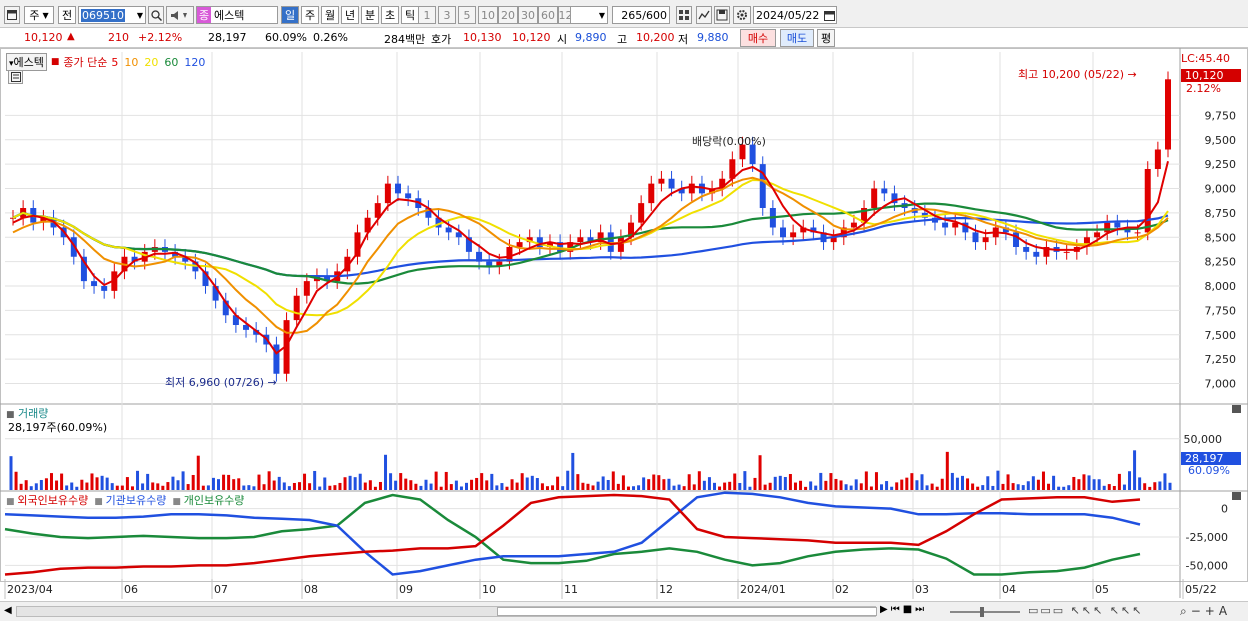 The height and width of the screenshot is (621, 1248). Describe the element at coordinates (290, 15) in the screenshot. I see `period-button-0: 일` at that location.